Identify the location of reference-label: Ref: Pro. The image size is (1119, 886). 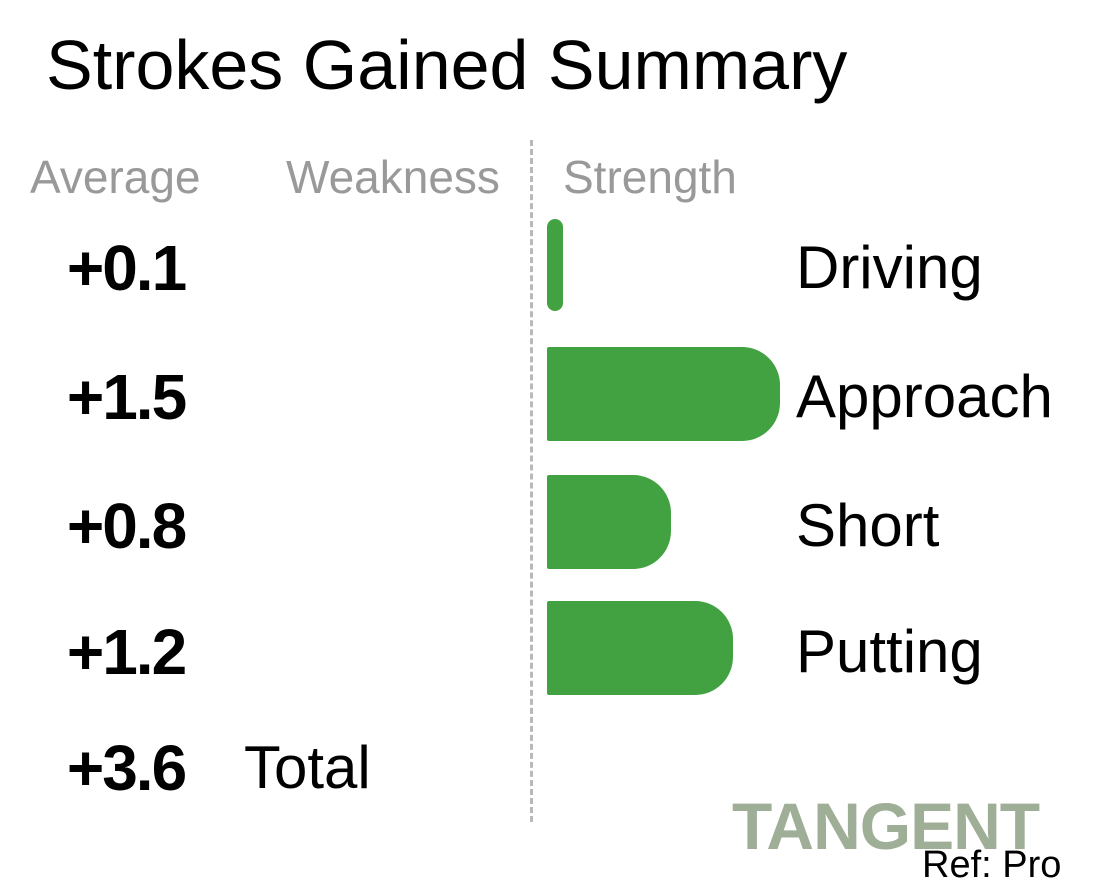
(992, 865).